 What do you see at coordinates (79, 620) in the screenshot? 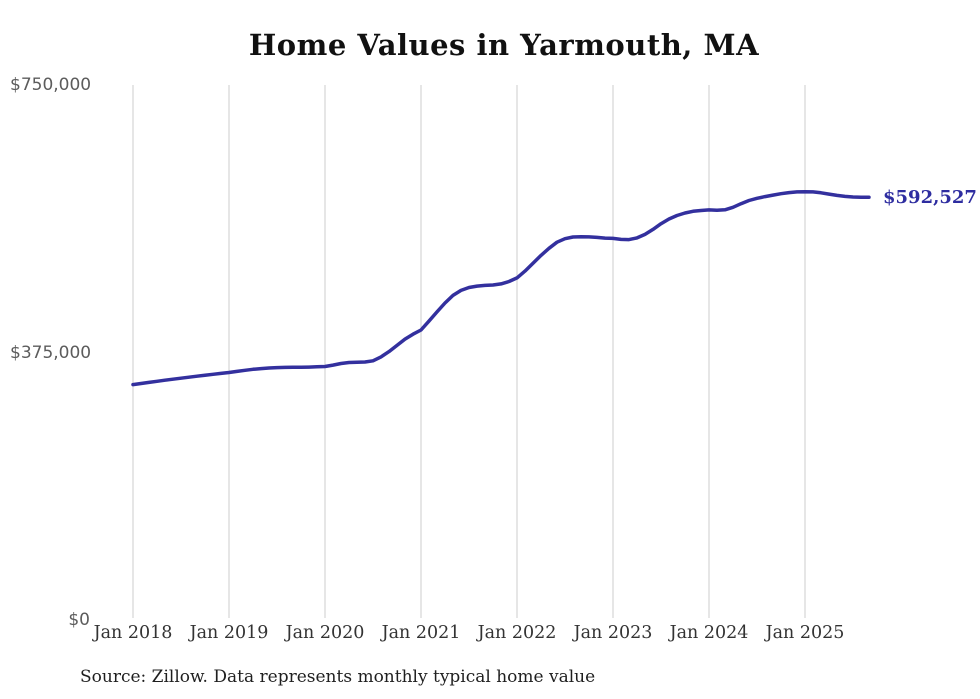
I see `y-tick-label: $0` at bounding box center [79, 620].